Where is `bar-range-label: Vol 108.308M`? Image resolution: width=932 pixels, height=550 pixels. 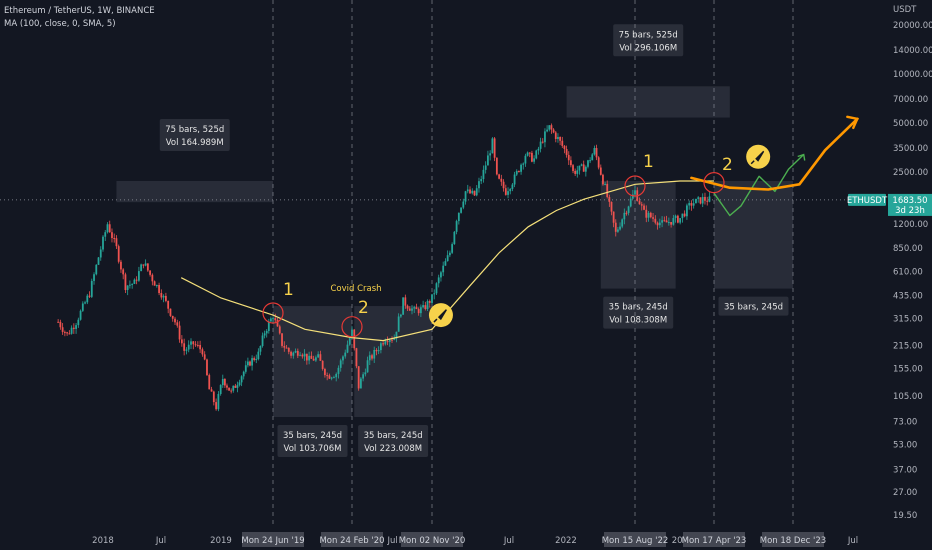 bar-range-label: Vol 108.308M is located at coordinates (638, 321).